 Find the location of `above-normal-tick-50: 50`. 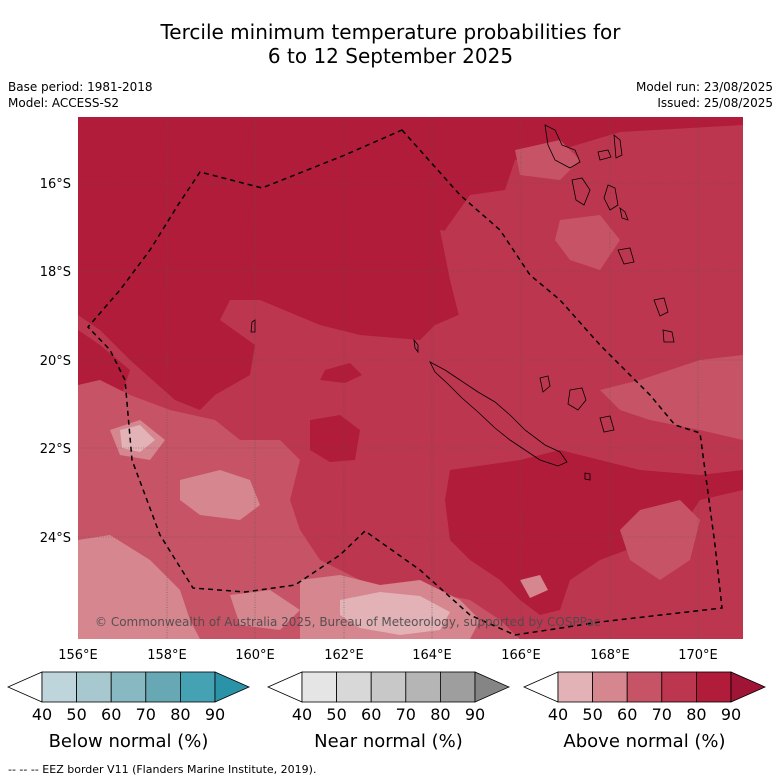

above-normal-tick-50: 50 is located at coordinates (592, 714).